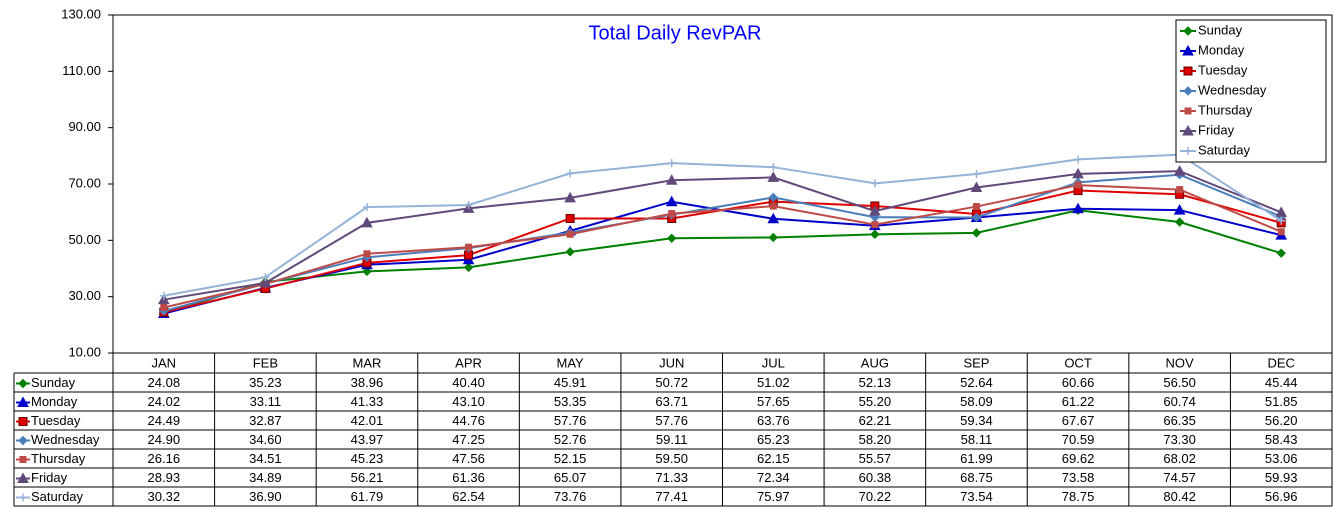  I want to click on table-cell: 78.75, so click(1078, 496).